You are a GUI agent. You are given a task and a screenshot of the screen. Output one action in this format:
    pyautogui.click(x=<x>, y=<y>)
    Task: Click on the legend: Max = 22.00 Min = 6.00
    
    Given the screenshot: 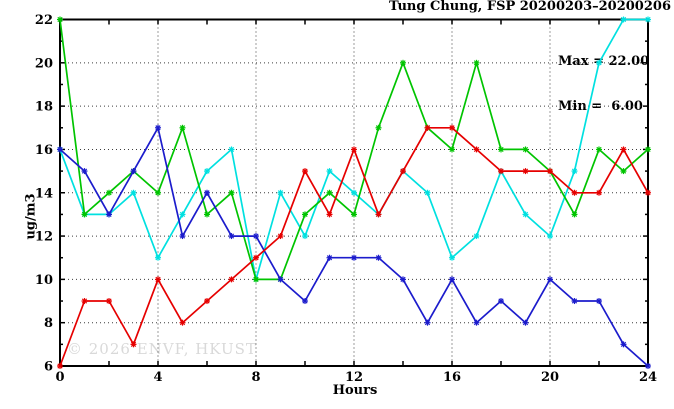 What is the action you would take?
    pyautogui.click(x=603, y=84)
    